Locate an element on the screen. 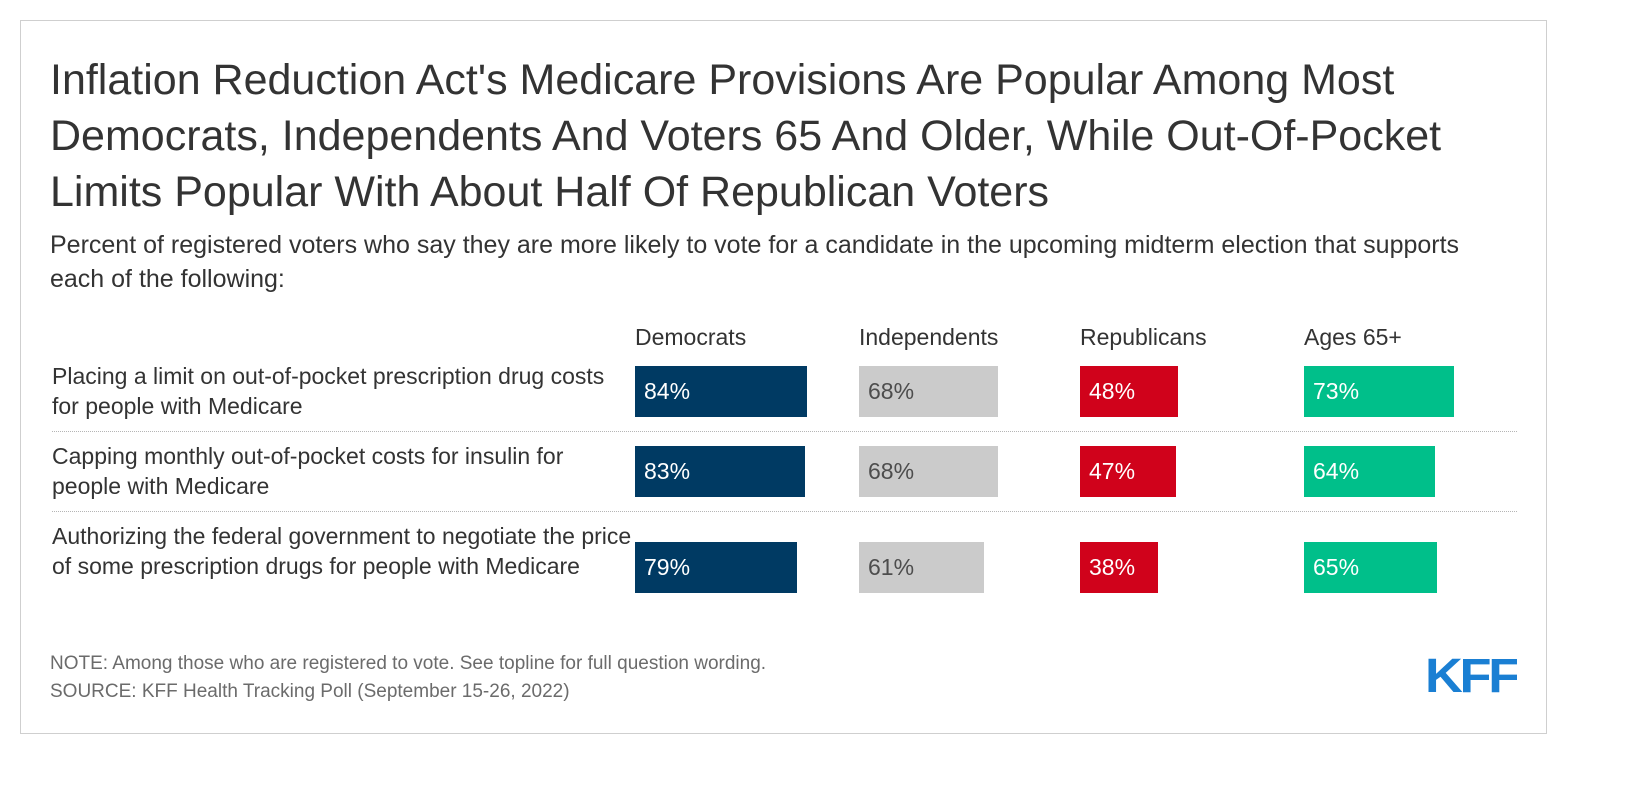 This screenshot has height=792, width=1640. bar-republicans: 47% is located at coordinates (1128, 471).